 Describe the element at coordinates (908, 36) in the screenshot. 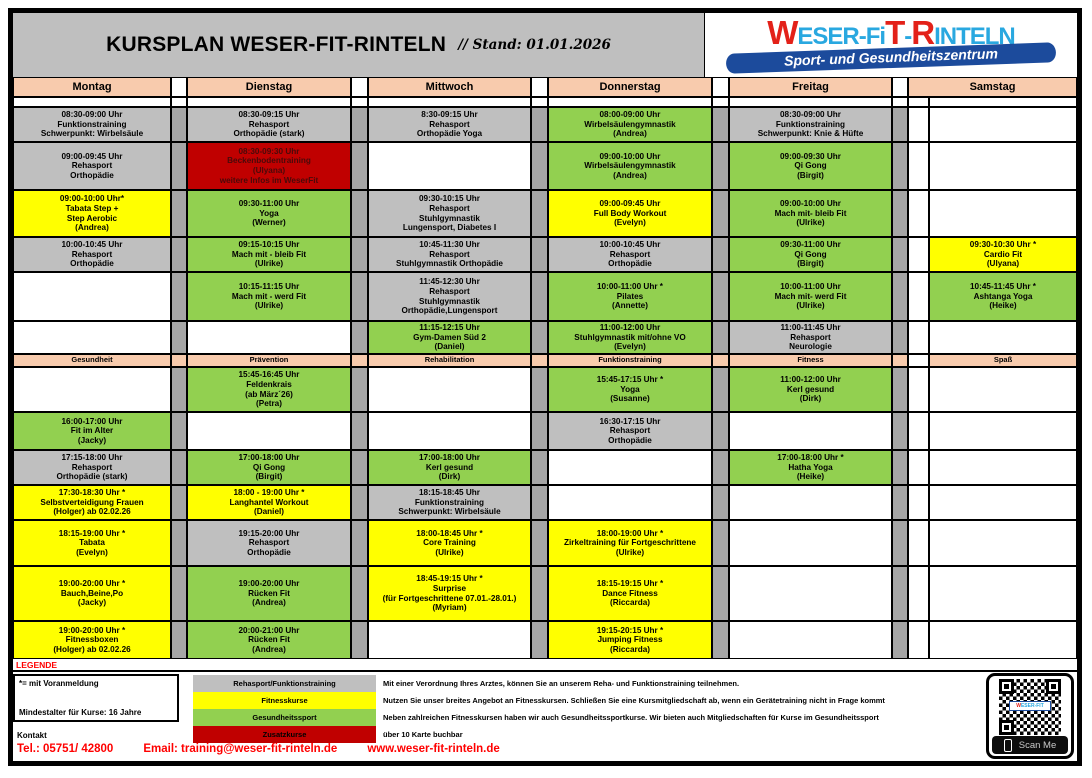

I see `logo-dash: -` at that location.